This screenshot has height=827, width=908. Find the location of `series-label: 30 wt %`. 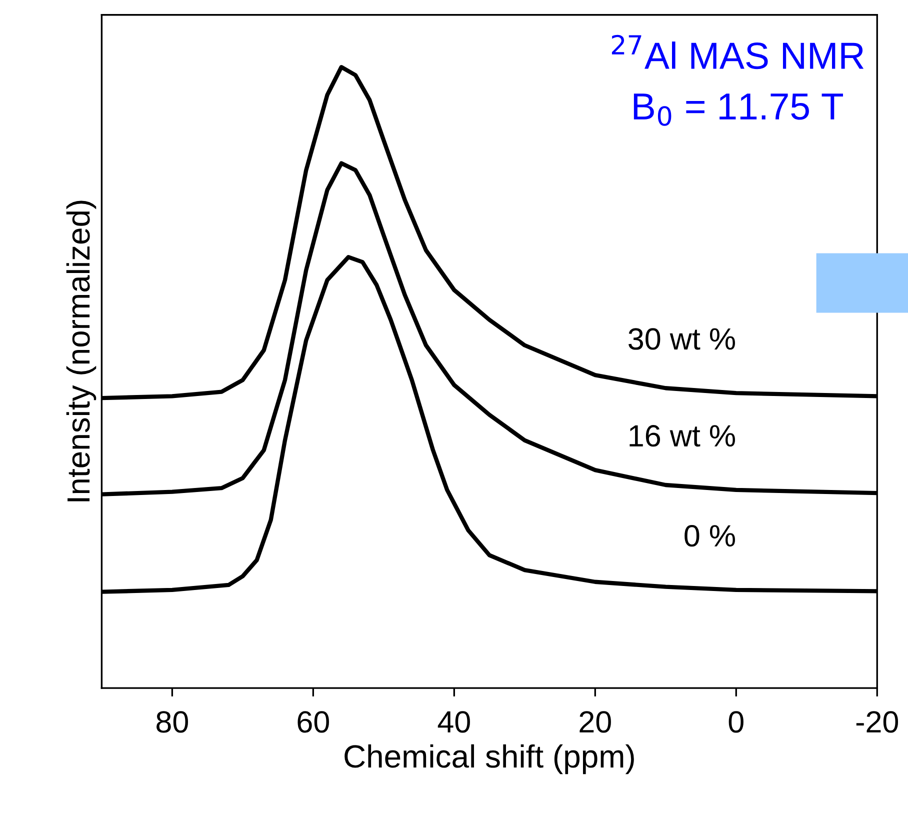

series-label: 30 wt % is located at coordinates (681, 339).